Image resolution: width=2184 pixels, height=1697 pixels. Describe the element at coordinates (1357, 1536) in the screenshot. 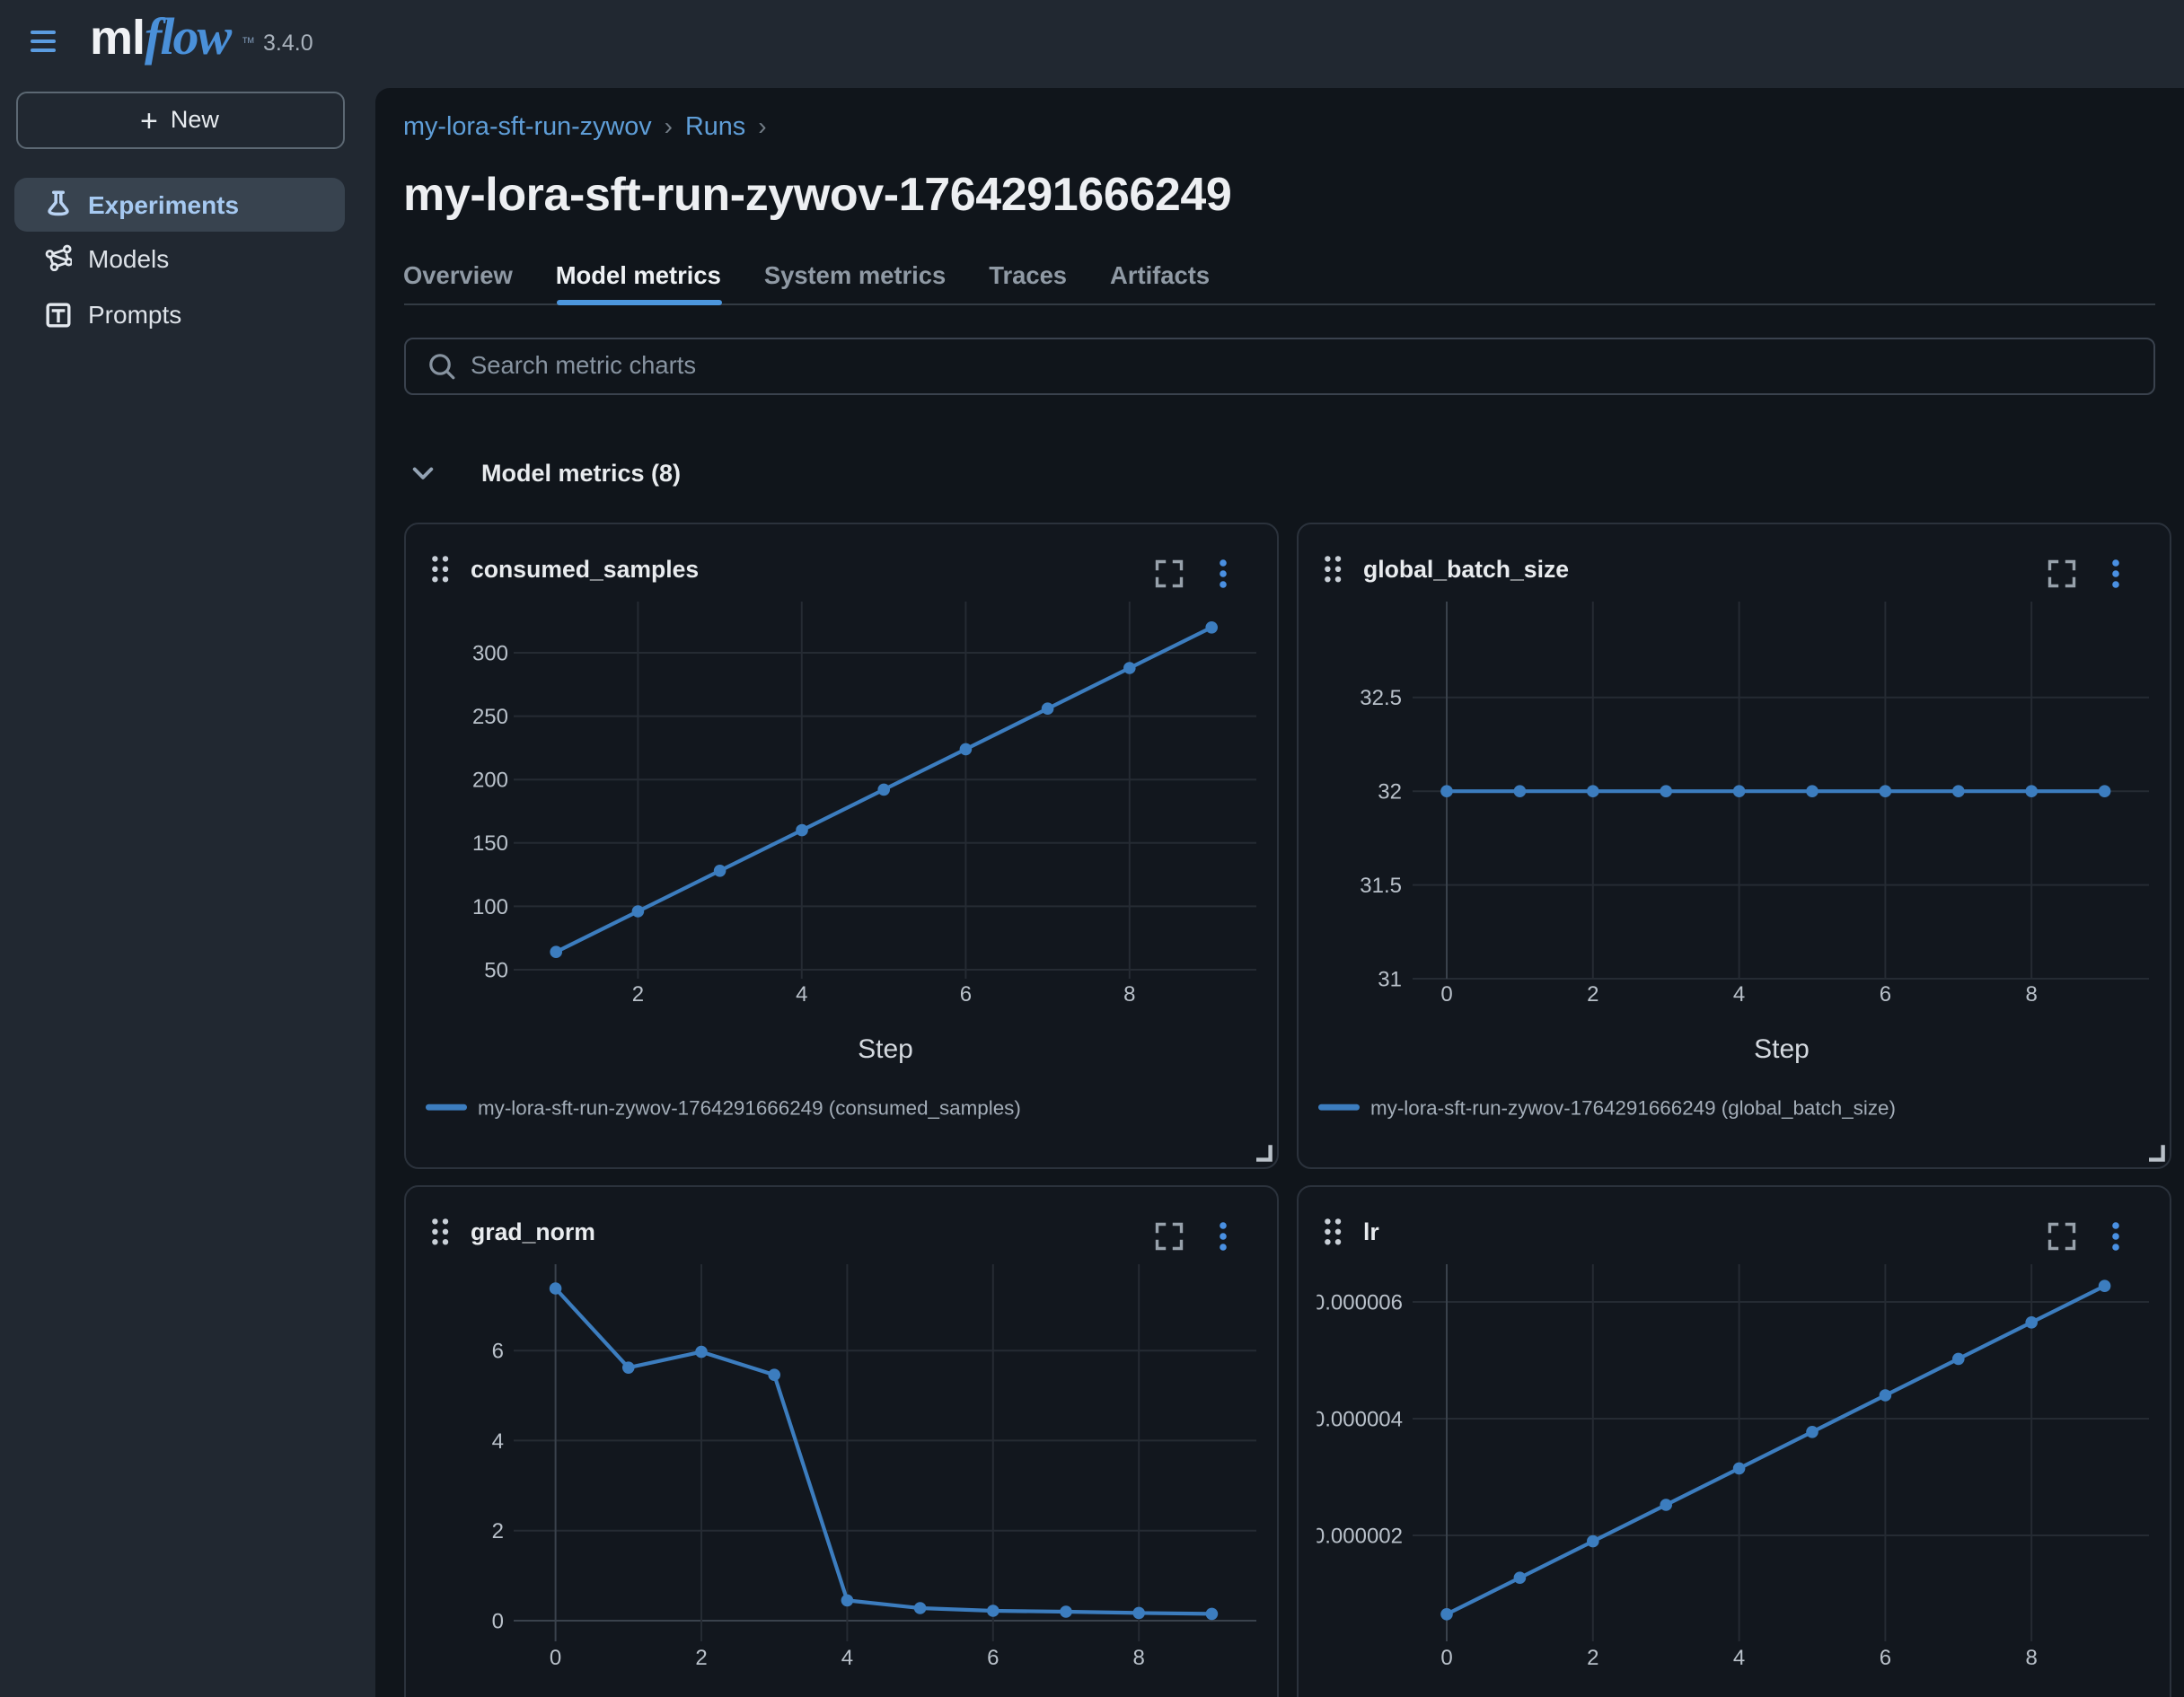

I see `svg-text: 0.000002` at that location.